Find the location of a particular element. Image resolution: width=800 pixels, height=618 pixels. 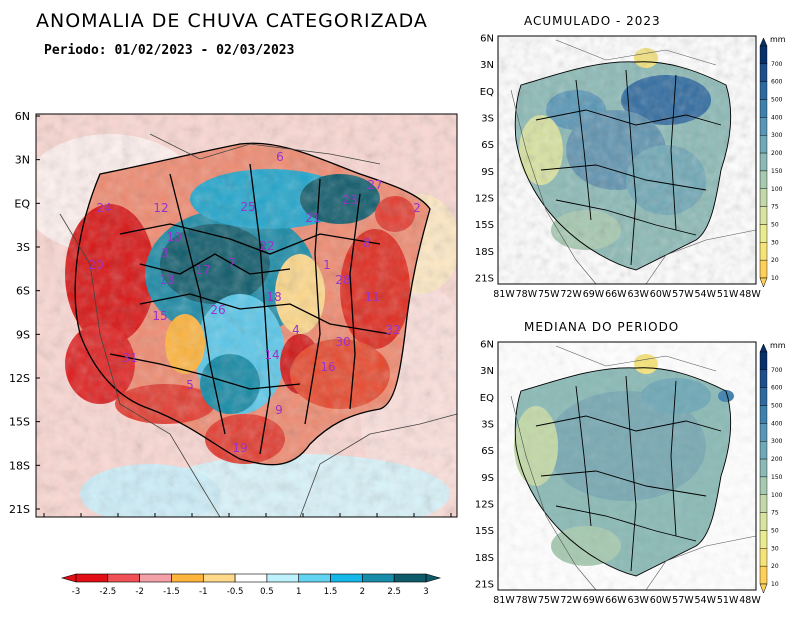

basin-number-label: 5 is located at coordinates (190, 385).